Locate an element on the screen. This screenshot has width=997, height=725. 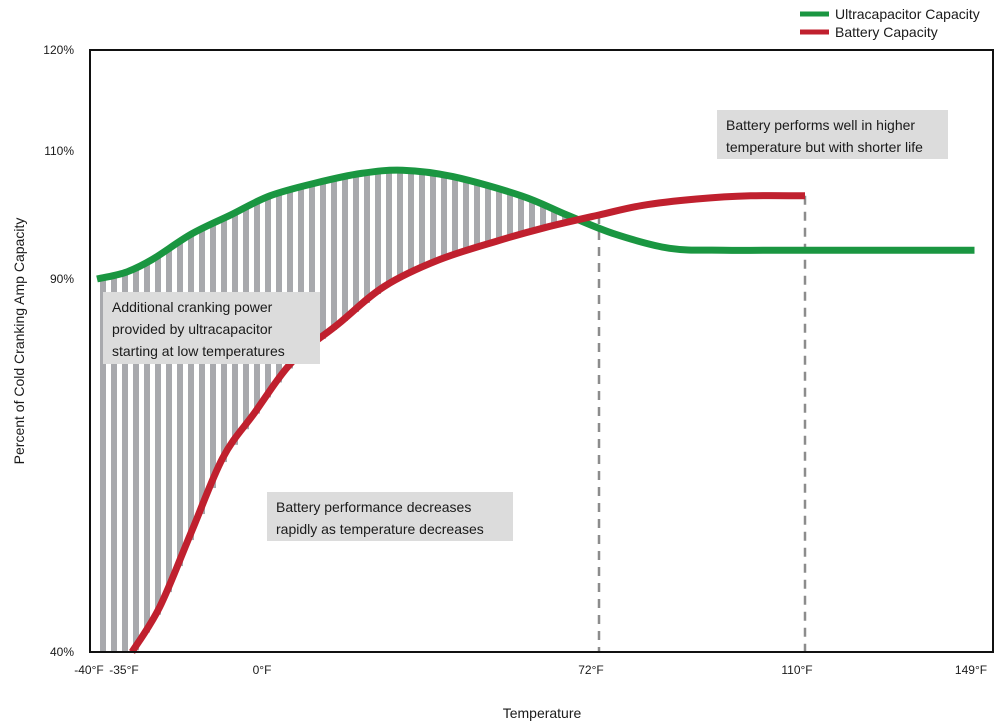
x-tick-label: 110°F is located at coordinates (796, 670).